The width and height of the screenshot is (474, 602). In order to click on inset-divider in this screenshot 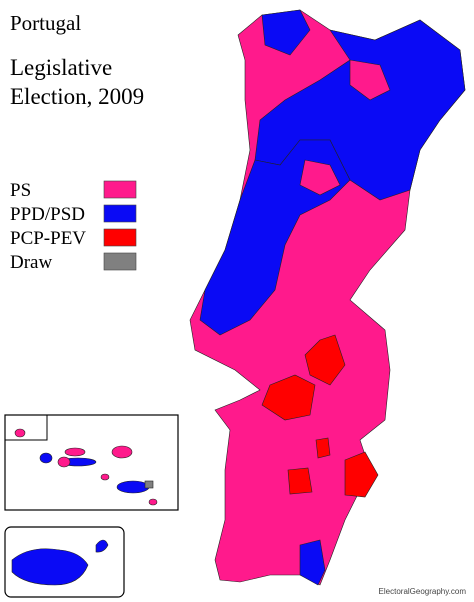, I will do `click(26, 428)`.